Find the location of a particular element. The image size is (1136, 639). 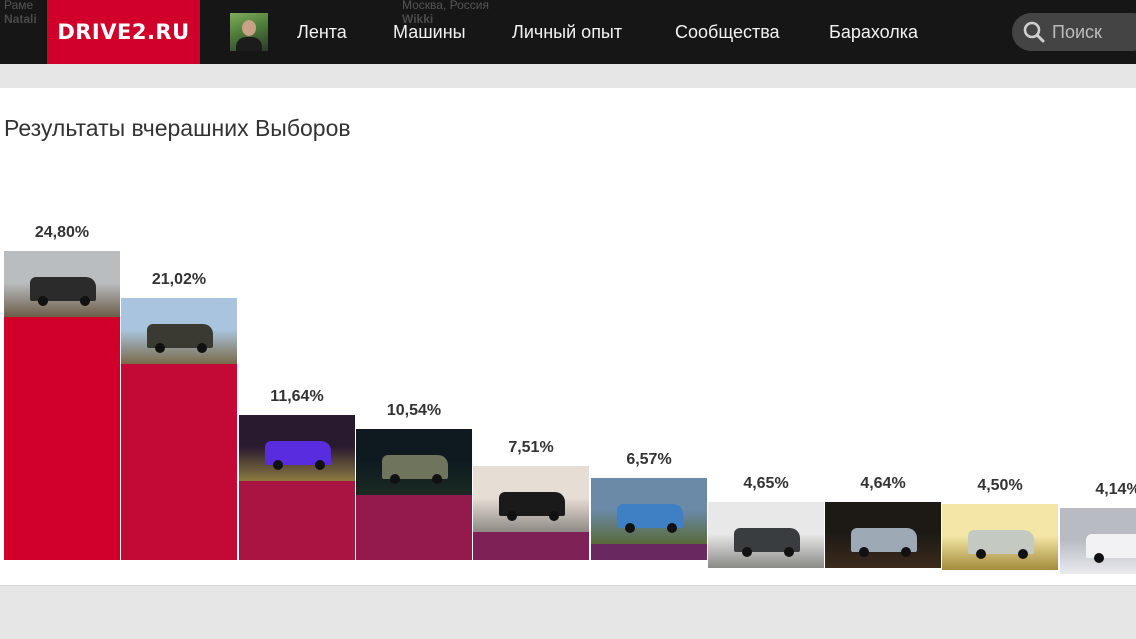

search-icon is located at coordinates (1034, 32).